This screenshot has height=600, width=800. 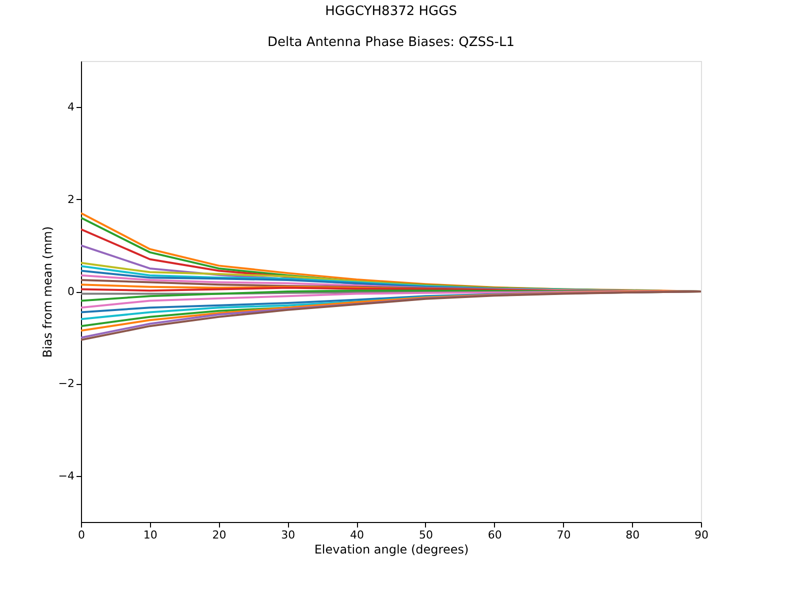 I want to click on y-tick-label: −2, so click(x=66, y=383).